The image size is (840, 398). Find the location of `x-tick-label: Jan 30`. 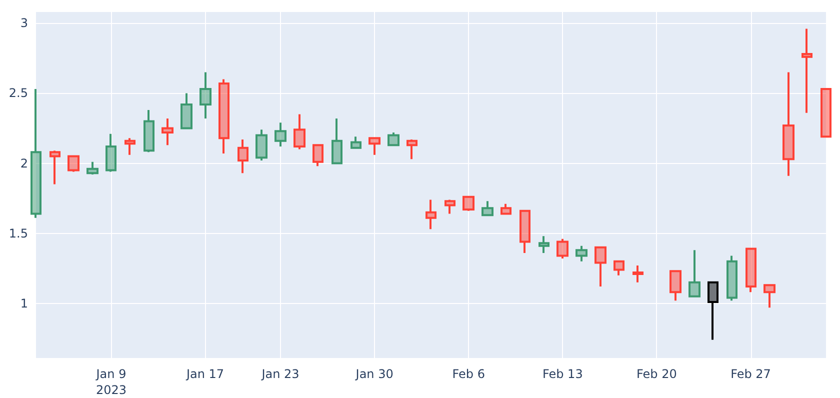

x-tick-label: Jan 30 is located at coordinates (374, 374).